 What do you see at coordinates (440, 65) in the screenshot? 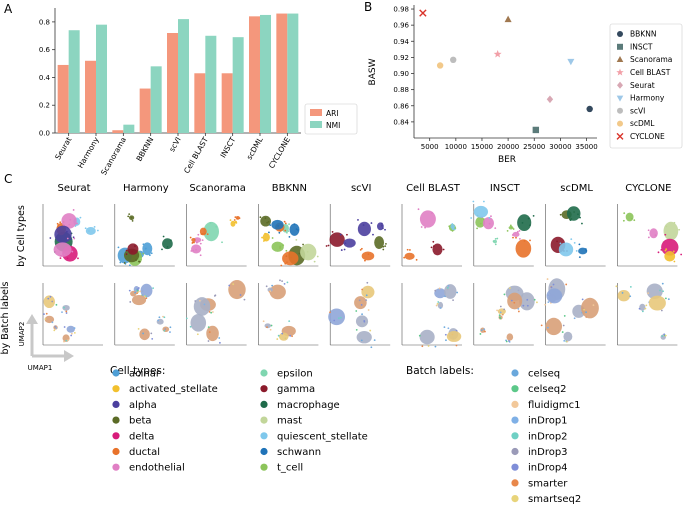
I see `scatter-point-scdml` at bounding box center [440, 65].